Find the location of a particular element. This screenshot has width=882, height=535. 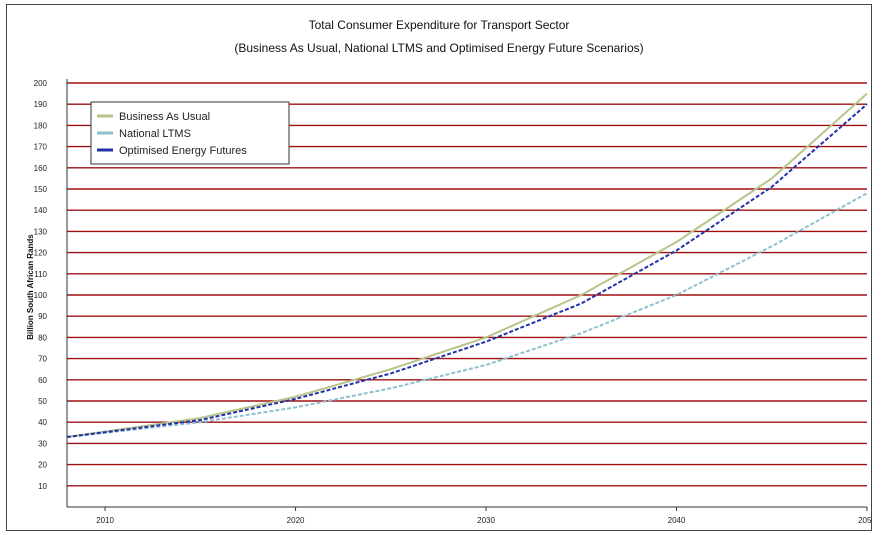

y-tick-label: 170 is located at coordinates (41, 147).